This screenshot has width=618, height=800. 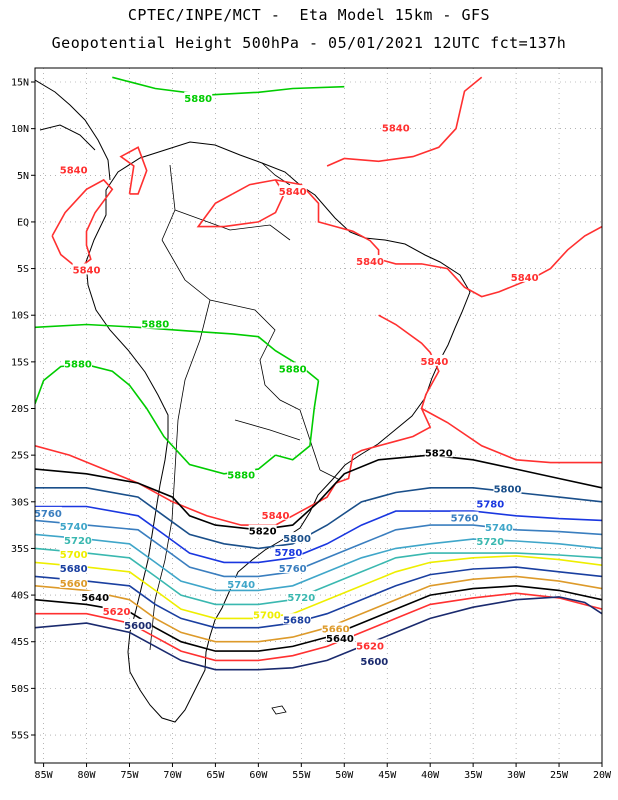 I want to click on lon-tick-label: 65W, so click(x=215, y=775).